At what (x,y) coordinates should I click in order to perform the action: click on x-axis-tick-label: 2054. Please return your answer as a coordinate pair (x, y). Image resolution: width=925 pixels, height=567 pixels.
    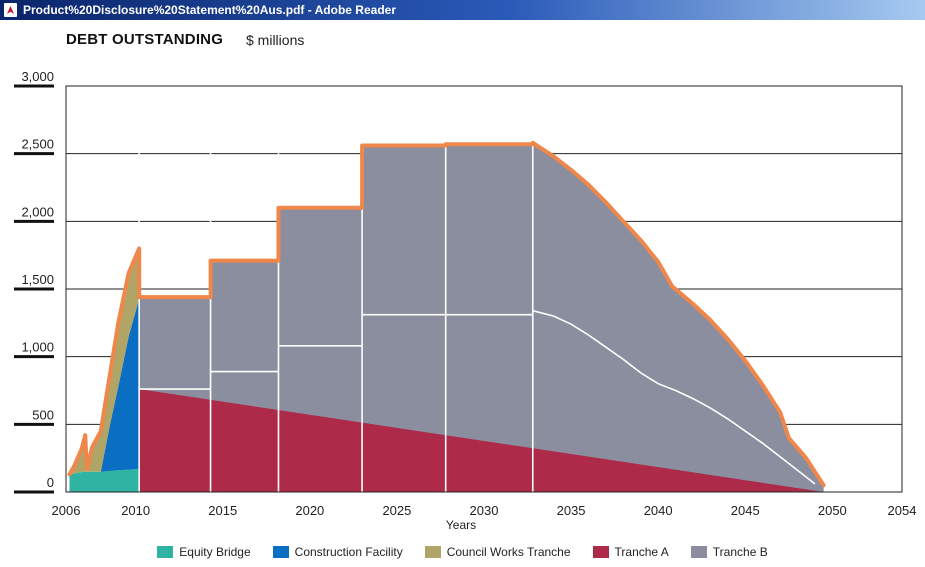
    Looking at the image, I should click on (902, 510).